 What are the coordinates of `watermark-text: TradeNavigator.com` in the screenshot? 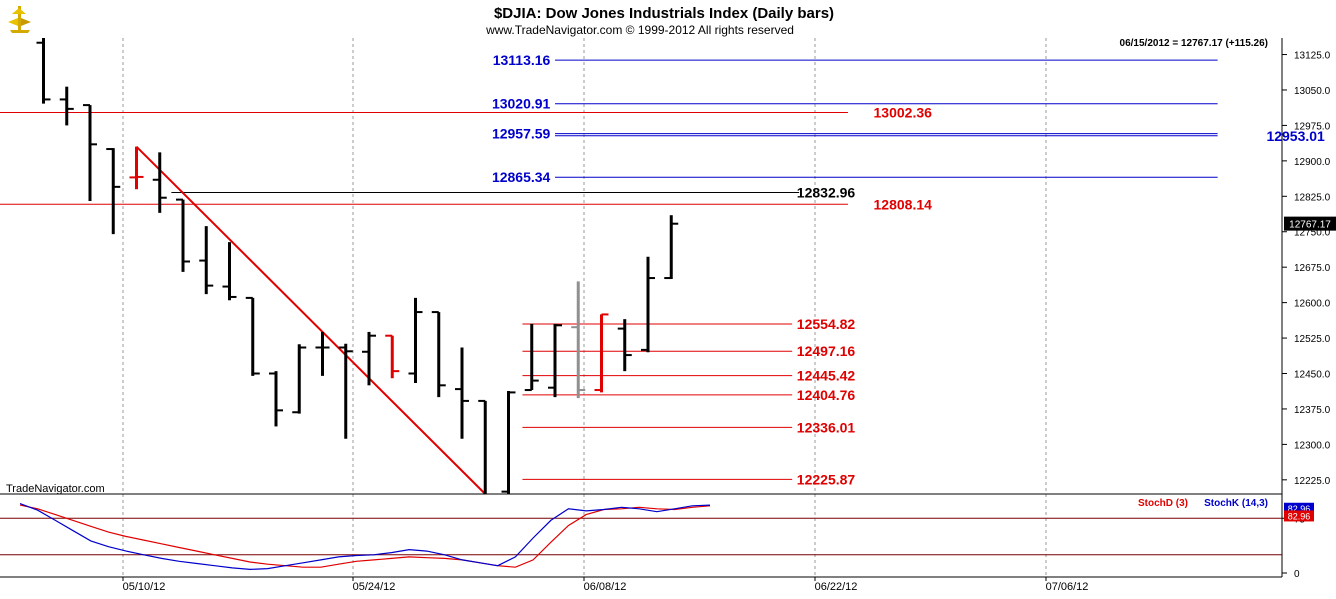 It's located at (55, 489).